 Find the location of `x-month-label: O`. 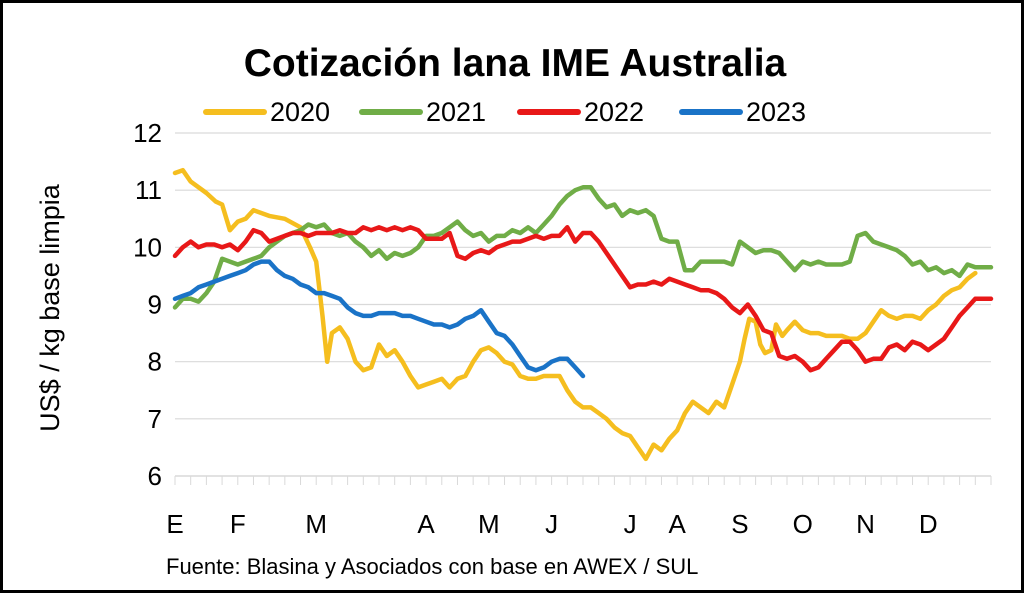

x-month-label: O is located at coordinates (803, 524).